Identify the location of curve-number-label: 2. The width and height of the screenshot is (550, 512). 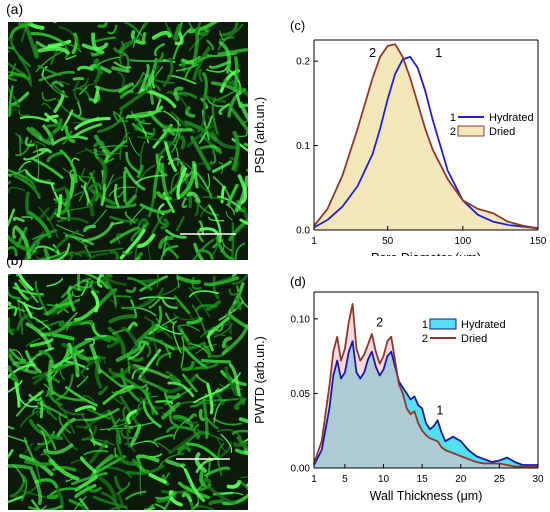
(379, 322).